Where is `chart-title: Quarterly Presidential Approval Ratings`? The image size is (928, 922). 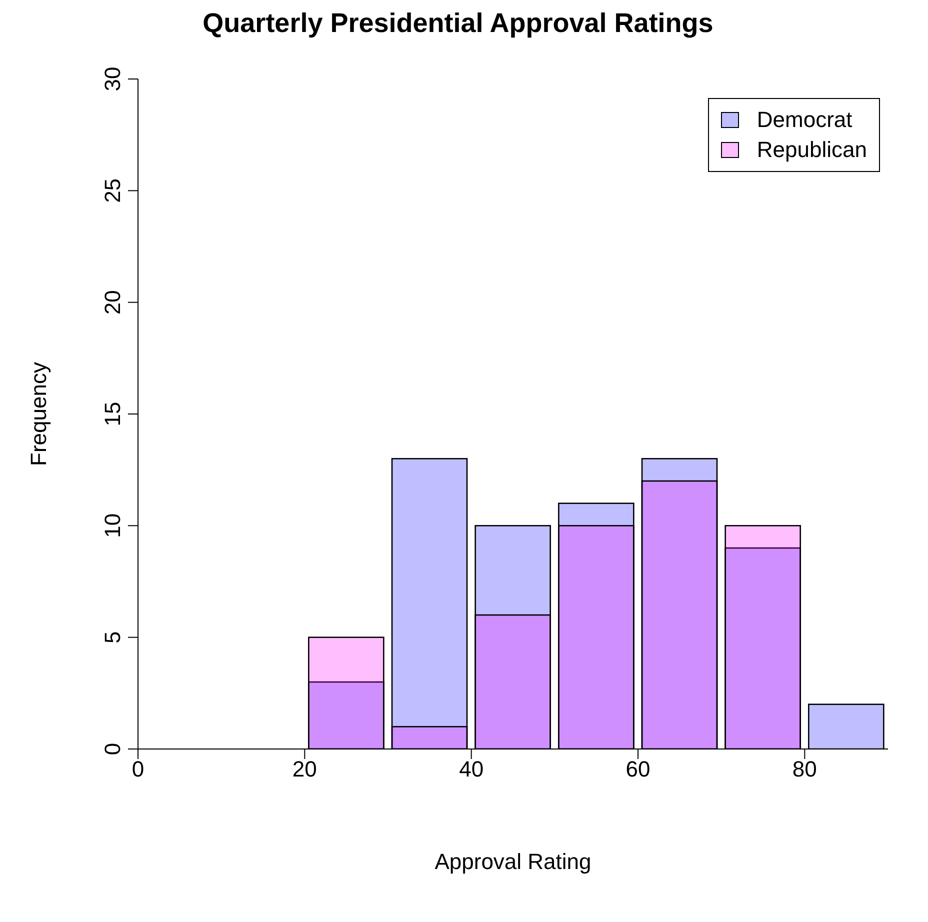 chart-title: Quarterly Presidential Approval Ratings is located at coordinates (458, 23).